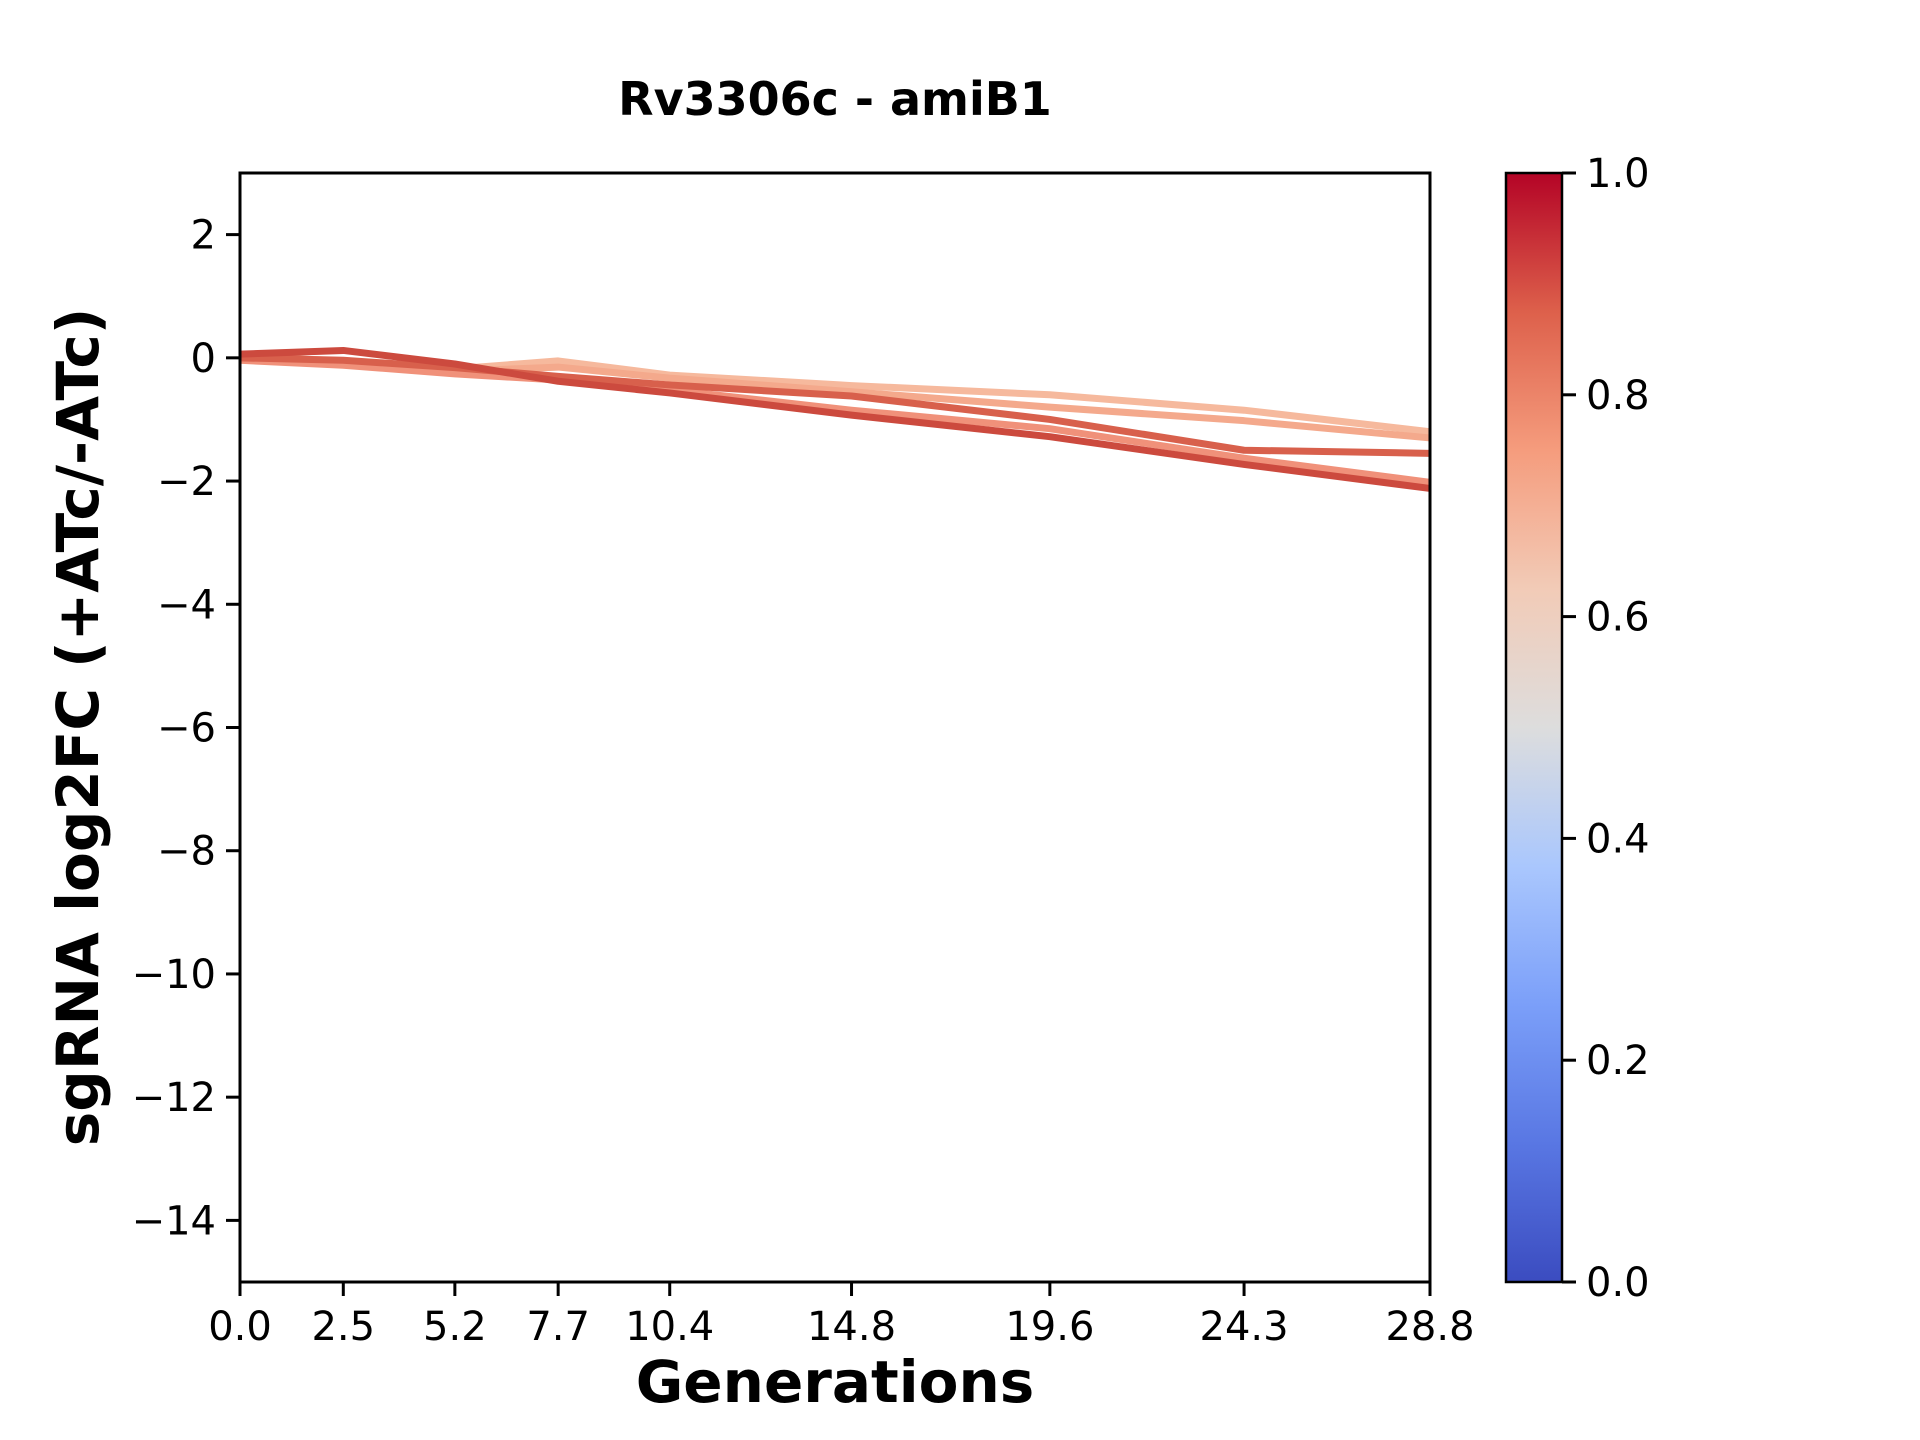 This screenshot has height=1440, width=1920. I want to click on y-tick-label: −4, so click(186, 605).